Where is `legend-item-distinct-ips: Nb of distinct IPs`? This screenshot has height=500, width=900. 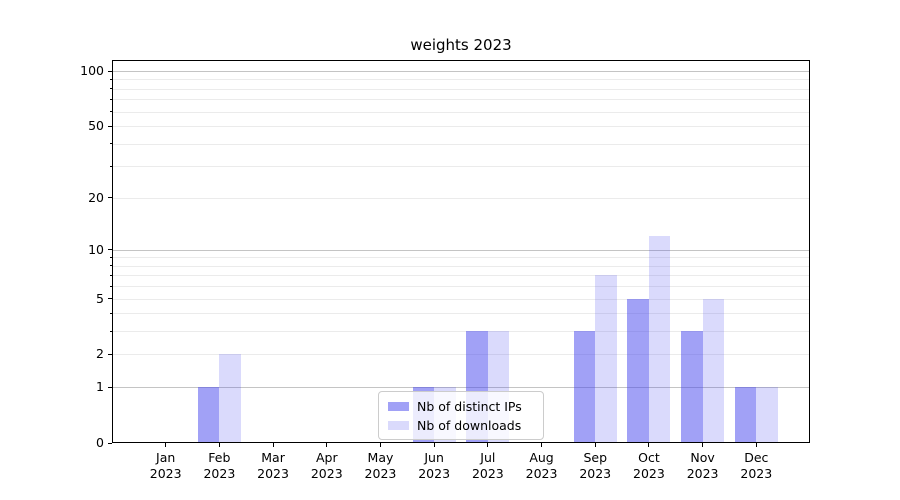
legend-item-distinct-ips: Nb of distinct IPs is located at coordinates (461, 406).